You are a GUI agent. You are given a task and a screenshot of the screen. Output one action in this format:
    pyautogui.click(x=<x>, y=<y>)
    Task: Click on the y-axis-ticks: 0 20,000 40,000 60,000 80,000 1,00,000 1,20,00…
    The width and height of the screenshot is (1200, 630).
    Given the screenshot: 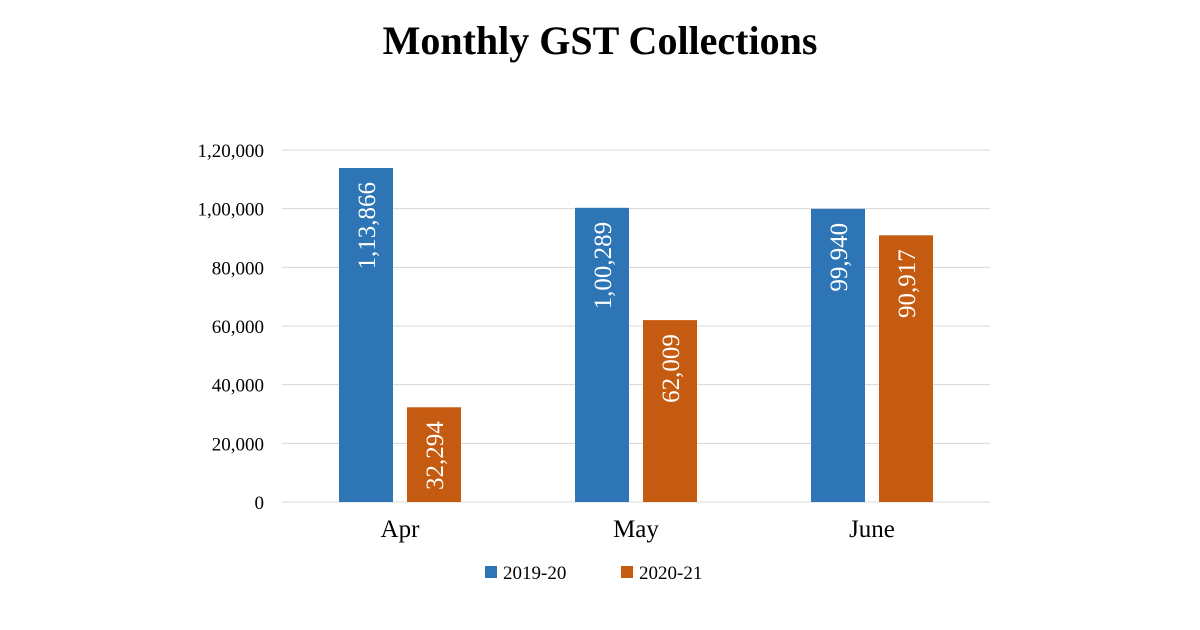 What is the action you would take?
    pyautogui.click(x=231, y=327)
    